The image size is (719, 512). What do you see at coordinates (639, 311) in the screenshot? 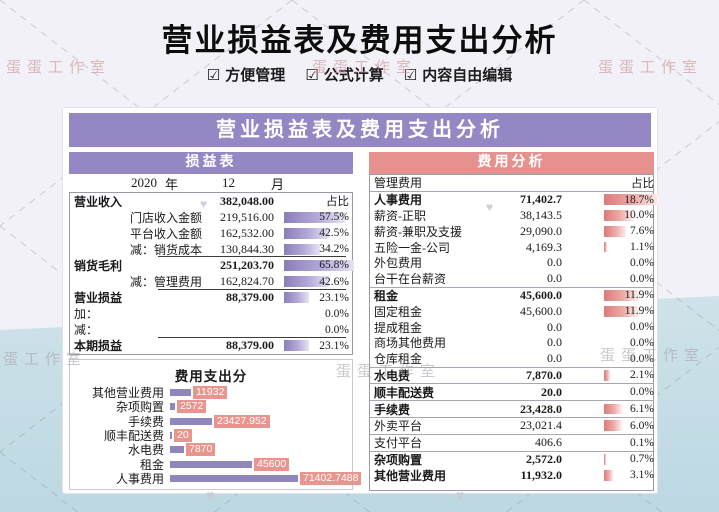
I see `ratio-text: 11.9%` at bounding box center [639, 311].